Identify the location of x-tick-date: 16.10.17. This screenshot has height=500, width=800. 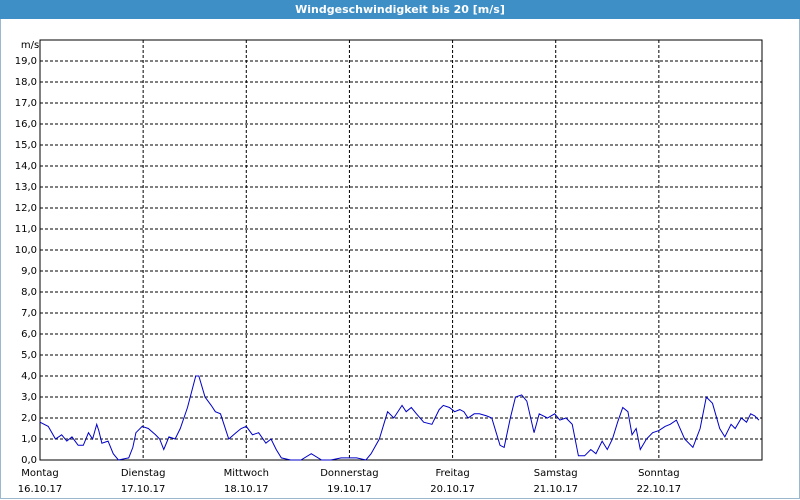
(40, 489).